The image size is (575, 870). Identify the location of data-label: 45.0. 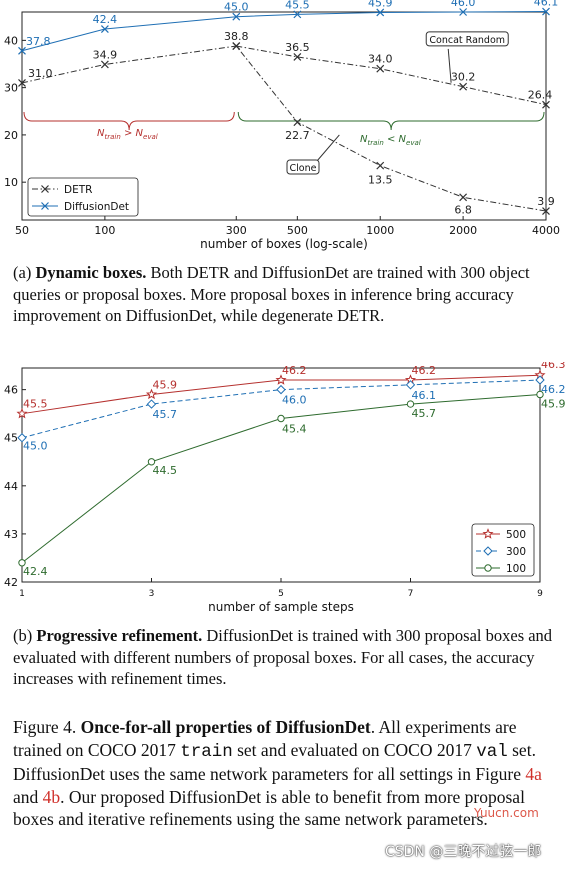
(236, 7).